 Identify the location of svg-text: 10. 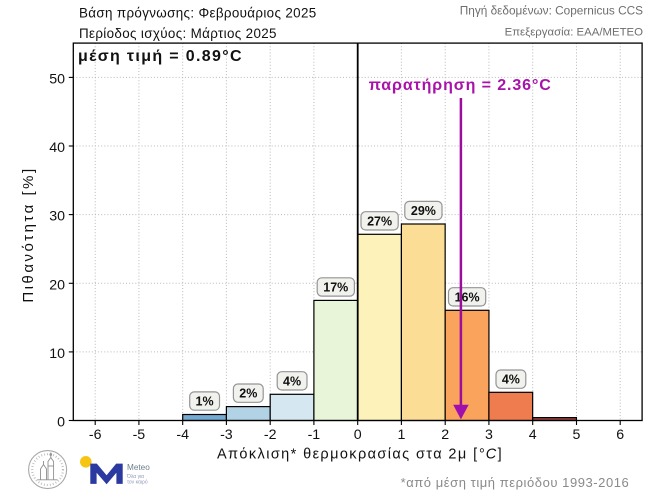
(57, 354).